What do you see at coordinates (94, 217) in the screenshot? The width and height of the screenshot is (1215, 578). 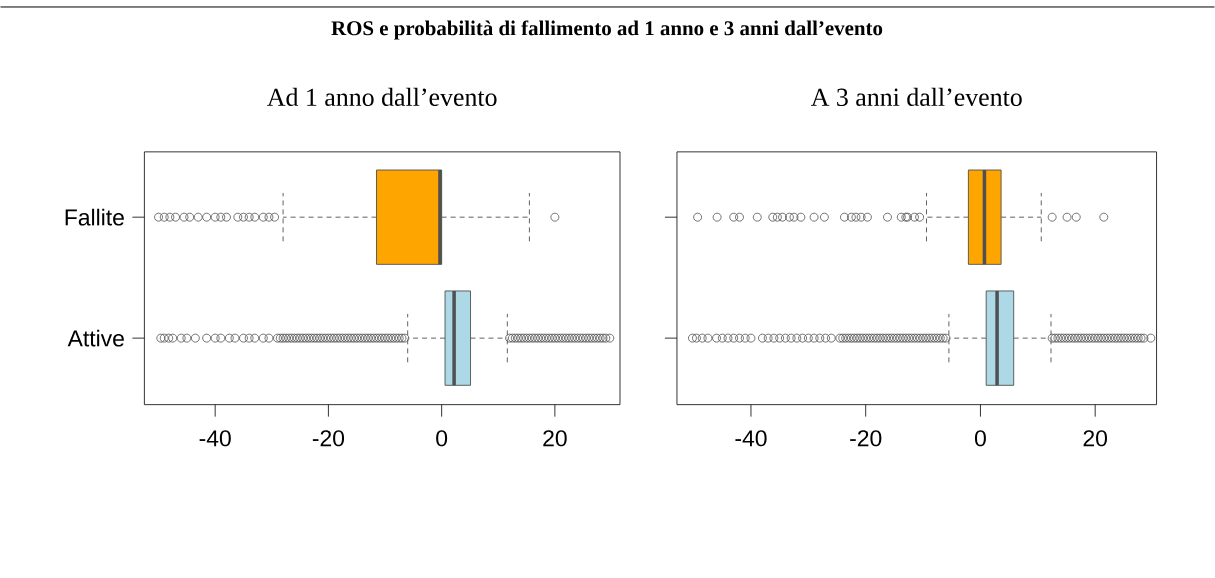 I see `y-tick-label: Fallite` at bounding box center [94, 217].